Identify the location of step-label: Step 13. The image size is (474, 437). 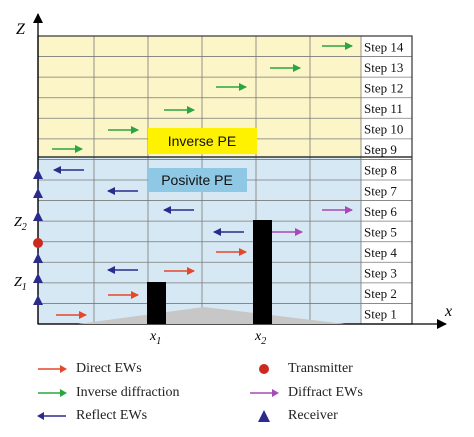
(383, 67).